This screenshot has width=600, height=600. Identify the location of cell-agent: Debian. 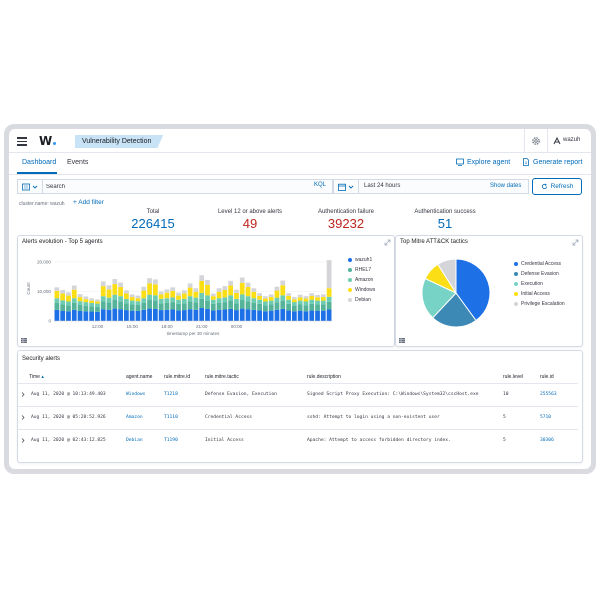
(134, 440).